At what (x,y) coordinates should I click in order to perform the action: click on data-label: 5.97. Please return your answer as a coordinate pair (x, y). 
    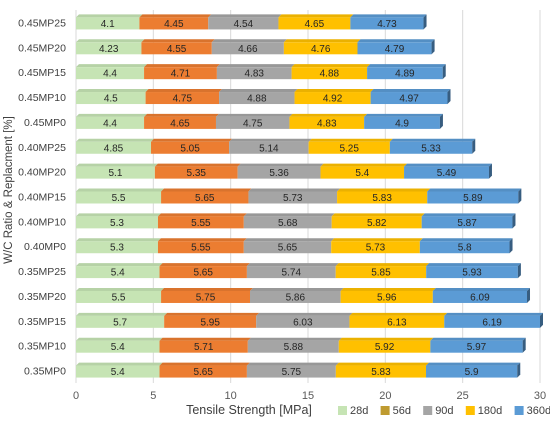
    Looking at the image, I should click on (477, 347).